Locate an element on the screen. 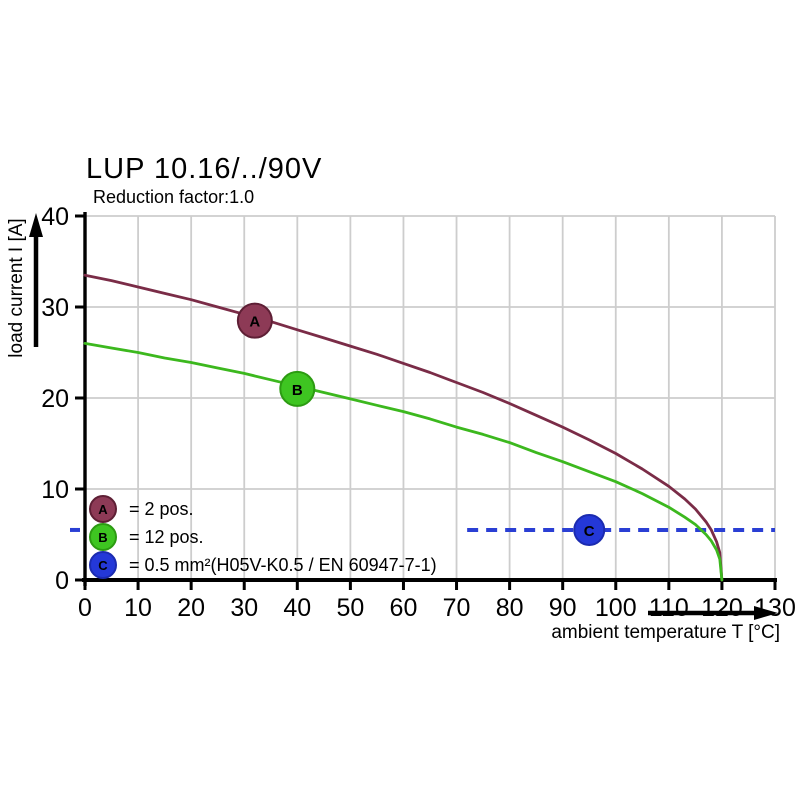 The width and height of the screenshot is (800, 800). x-tick-label: 120 is located at coordinates (722, 608).